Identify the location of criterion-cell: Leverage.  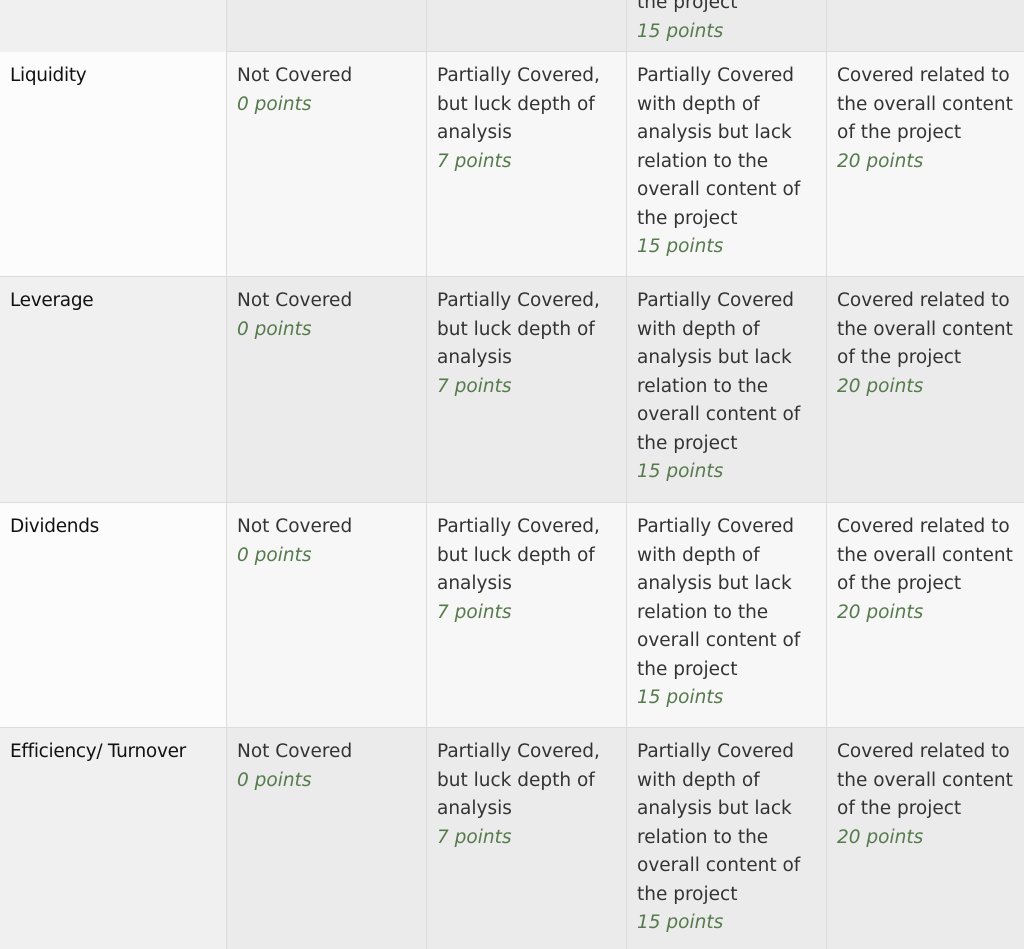
(113, 389).